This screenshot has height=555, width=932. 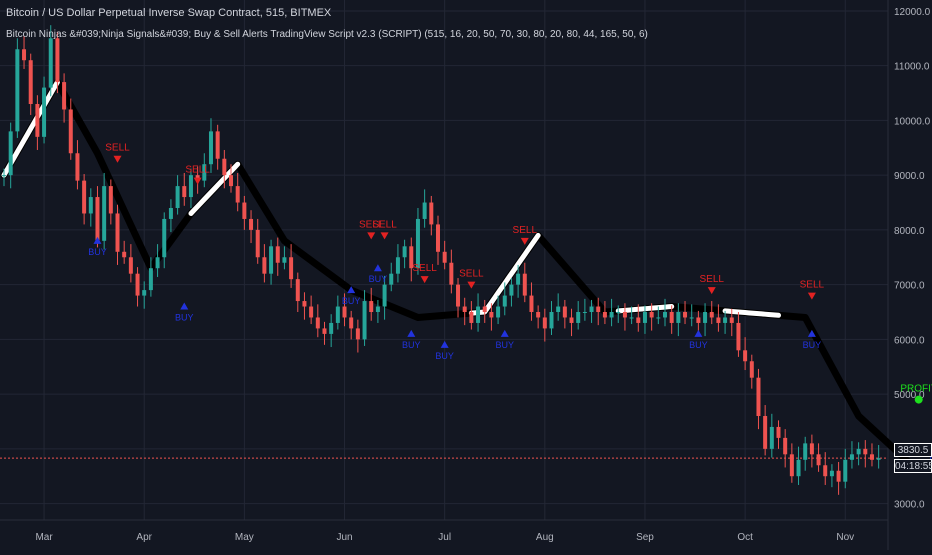 What do you see at coordinates (144, 537) in the screenshot?
I see `time-tick-label: Apr` at bounding box center [144, 537].